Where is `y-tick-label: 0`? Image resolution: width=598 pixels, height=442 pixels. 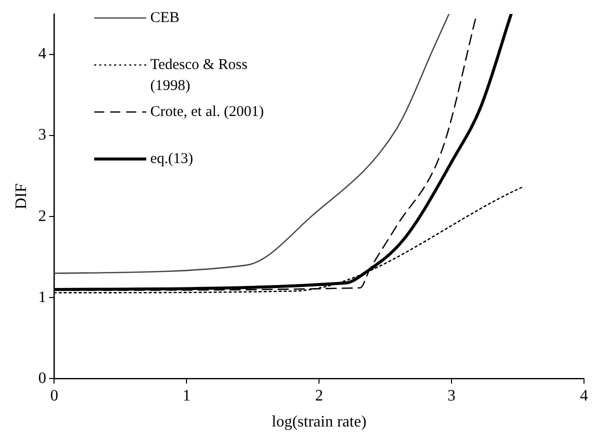 y-tick-label: 0 is located at coordinates (42, 378).